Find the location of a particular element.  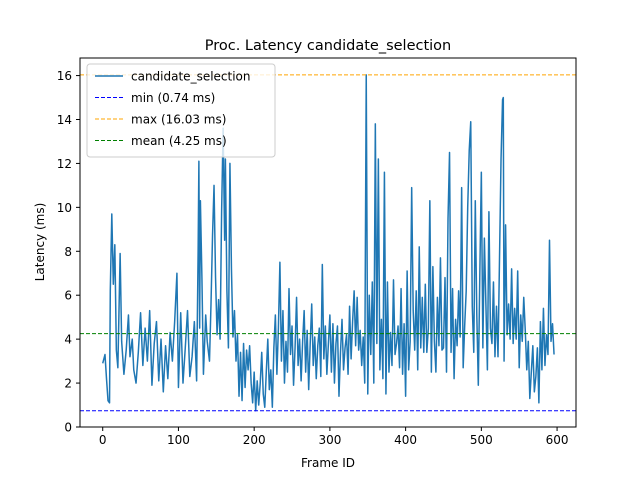

y-tick-label: 2 is located at coordinates (68, 384).